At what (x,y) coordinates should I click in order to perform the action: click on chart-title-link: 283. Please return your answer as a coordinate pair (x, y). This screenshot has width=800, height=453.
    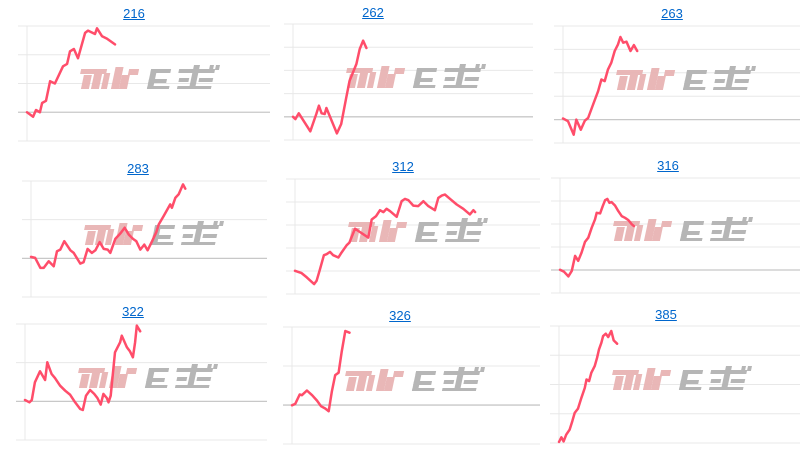
    Looking at the image, I should click on (138, 168).